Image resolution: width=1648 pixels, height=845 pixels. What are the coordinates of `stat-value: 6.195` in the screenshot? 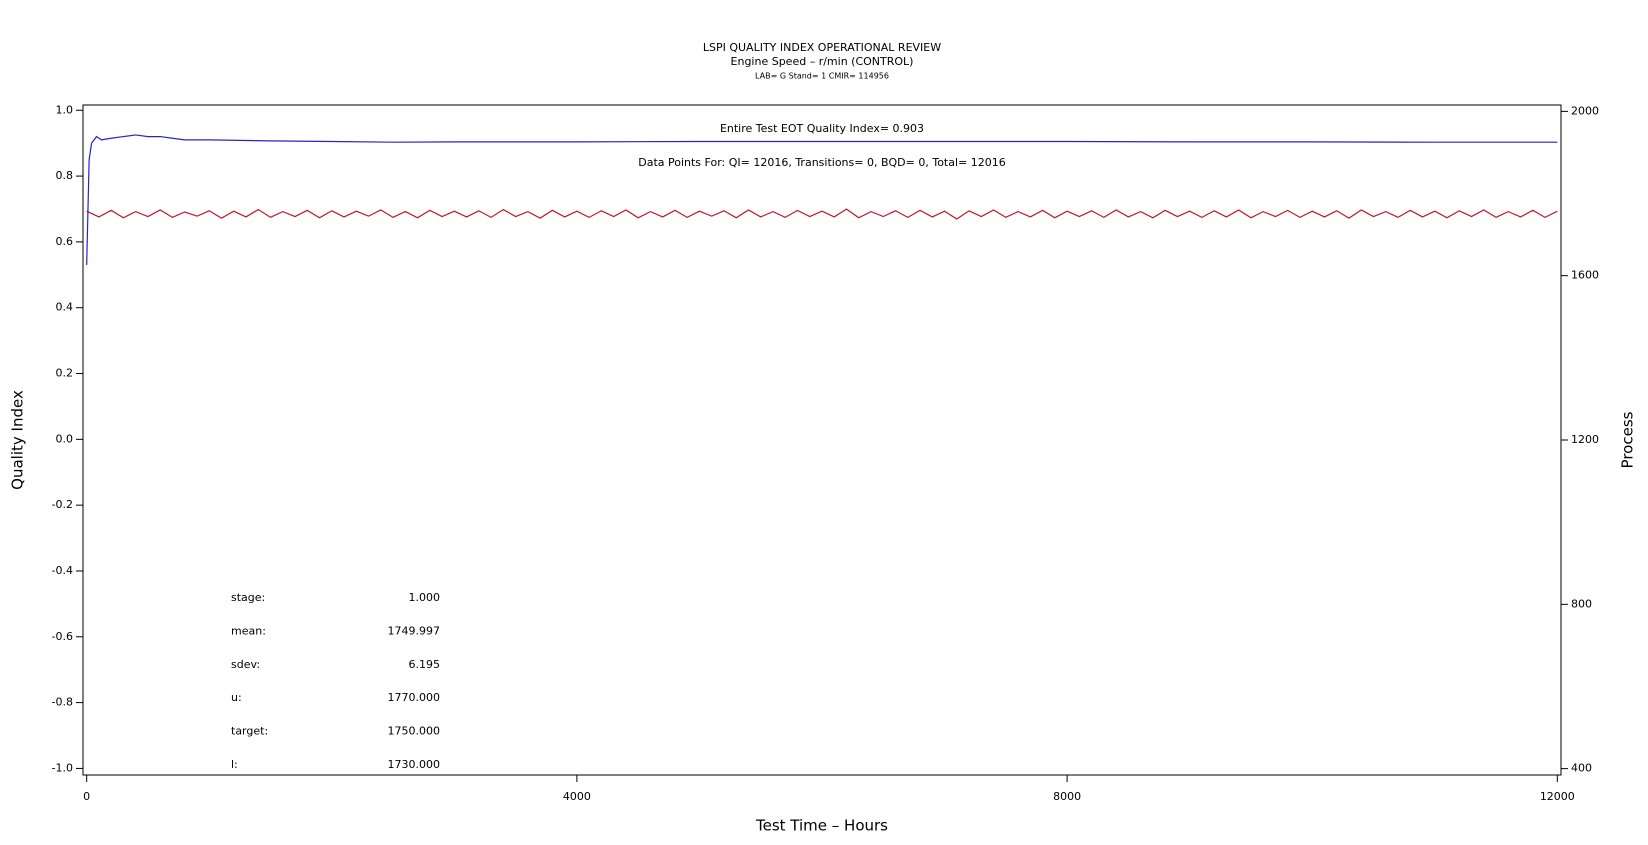 It's located at (425, 664).